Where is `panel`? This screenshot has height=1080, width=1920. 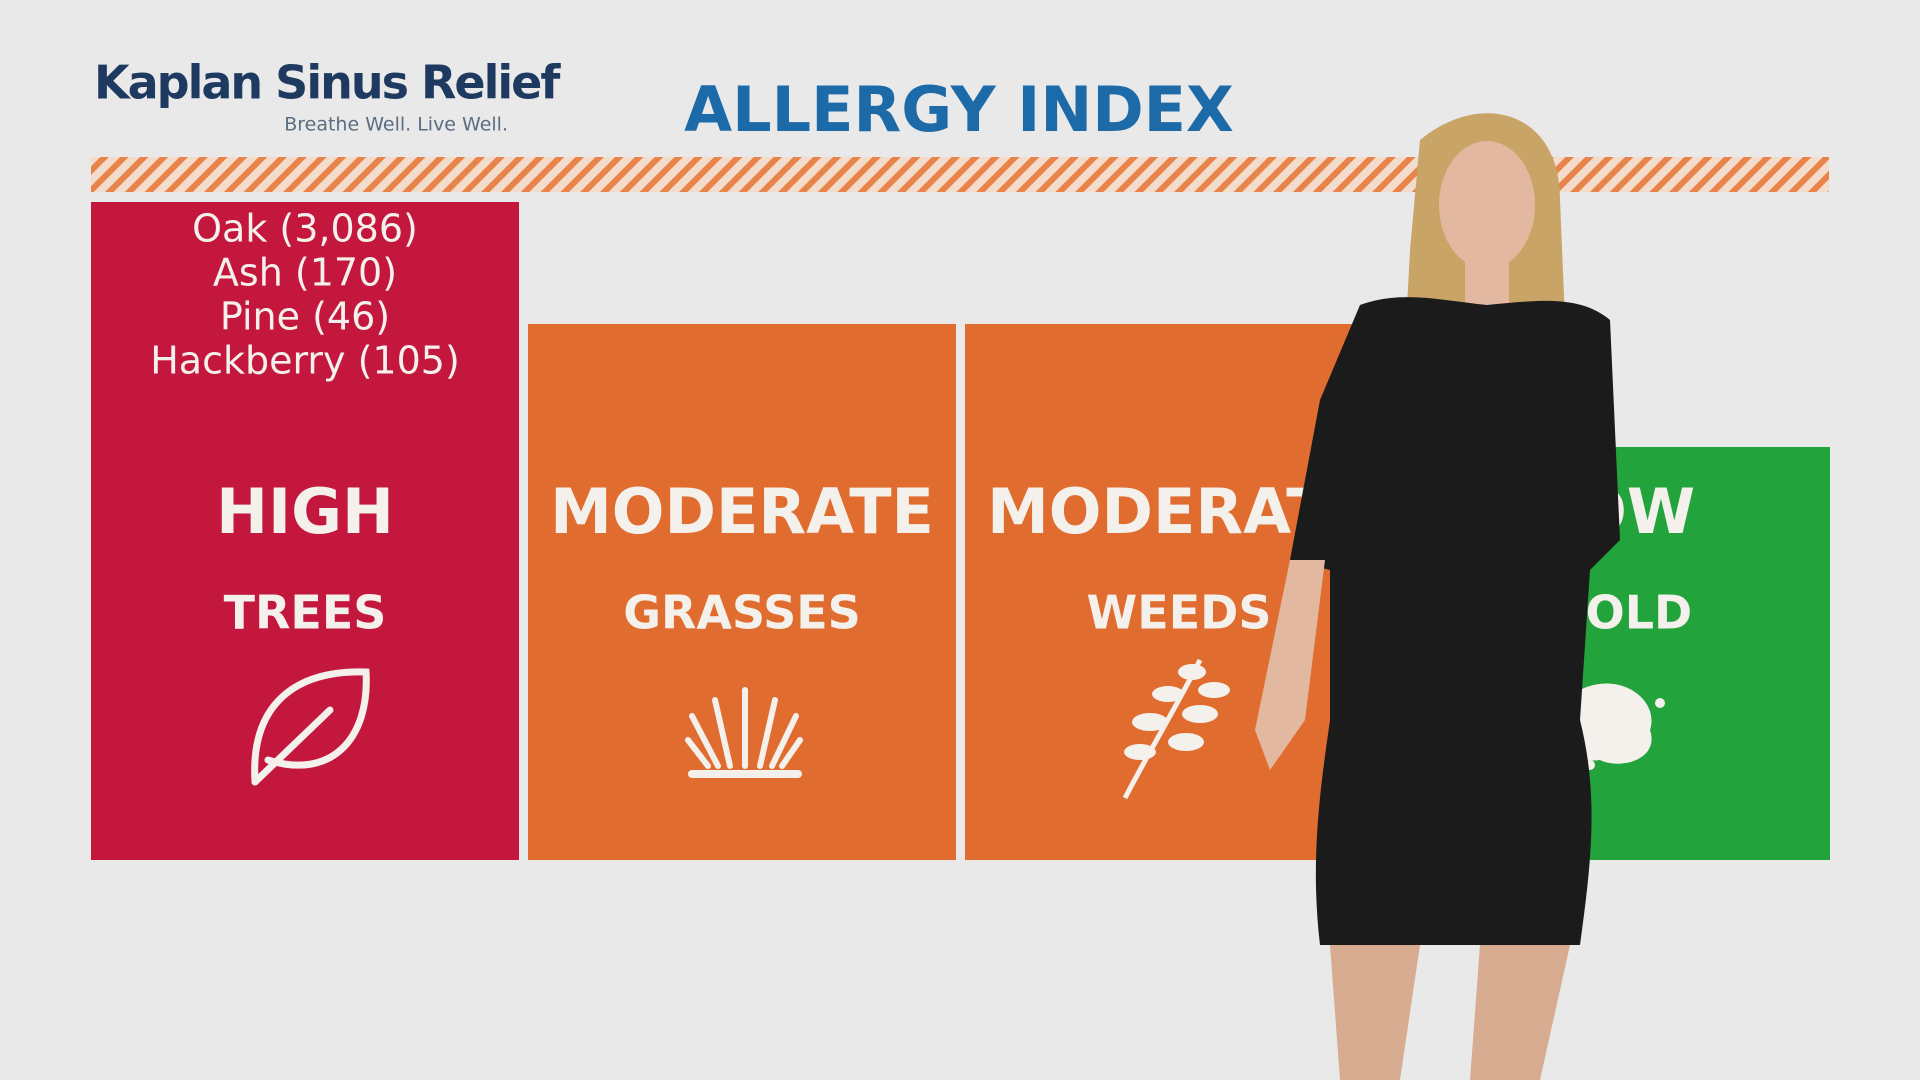 panel is located at coordinates (305, 531).